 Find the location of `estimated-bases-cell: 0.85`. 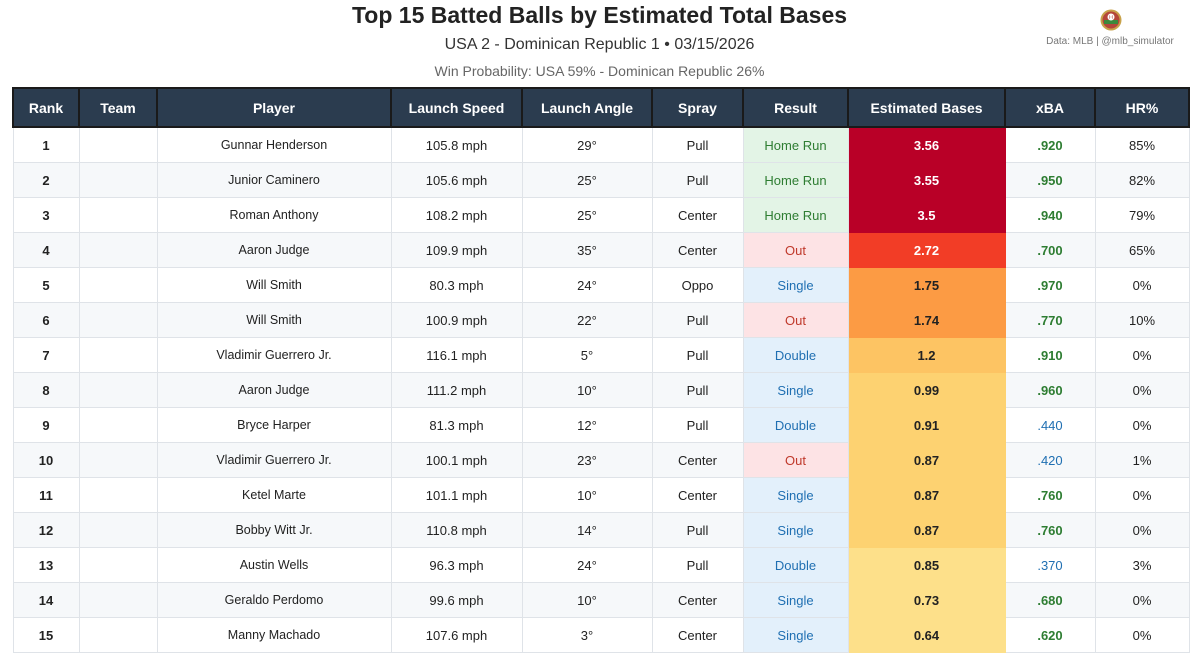

estimated-bases-cell: 0.85 is located at coordinates (926, 565).